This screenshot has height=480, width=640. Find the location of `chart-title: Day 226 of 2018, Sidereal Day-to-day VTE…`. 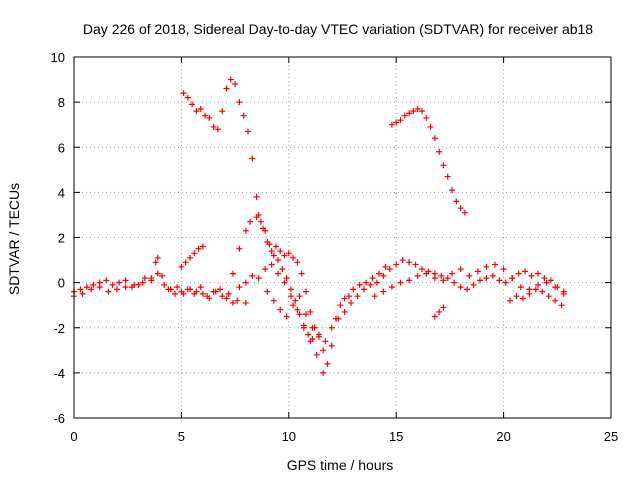

chart-title: Day 226 of 2018, Sidereal Day-to-day VTE… is located at coordinates (338, 29).